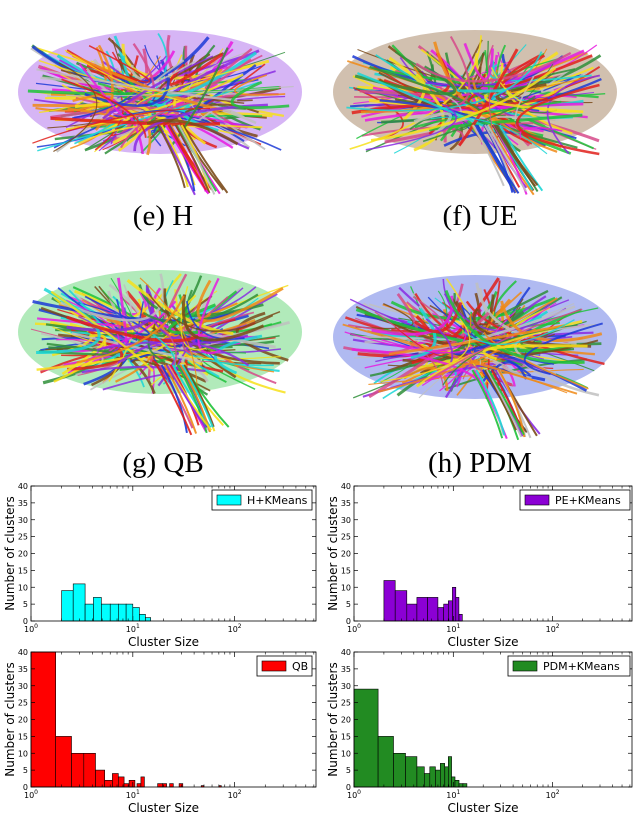  What do you see at coordinates (163, 216) in the screenshot?
I see `caption-h: (e) H` at bounding box center [163, 216].